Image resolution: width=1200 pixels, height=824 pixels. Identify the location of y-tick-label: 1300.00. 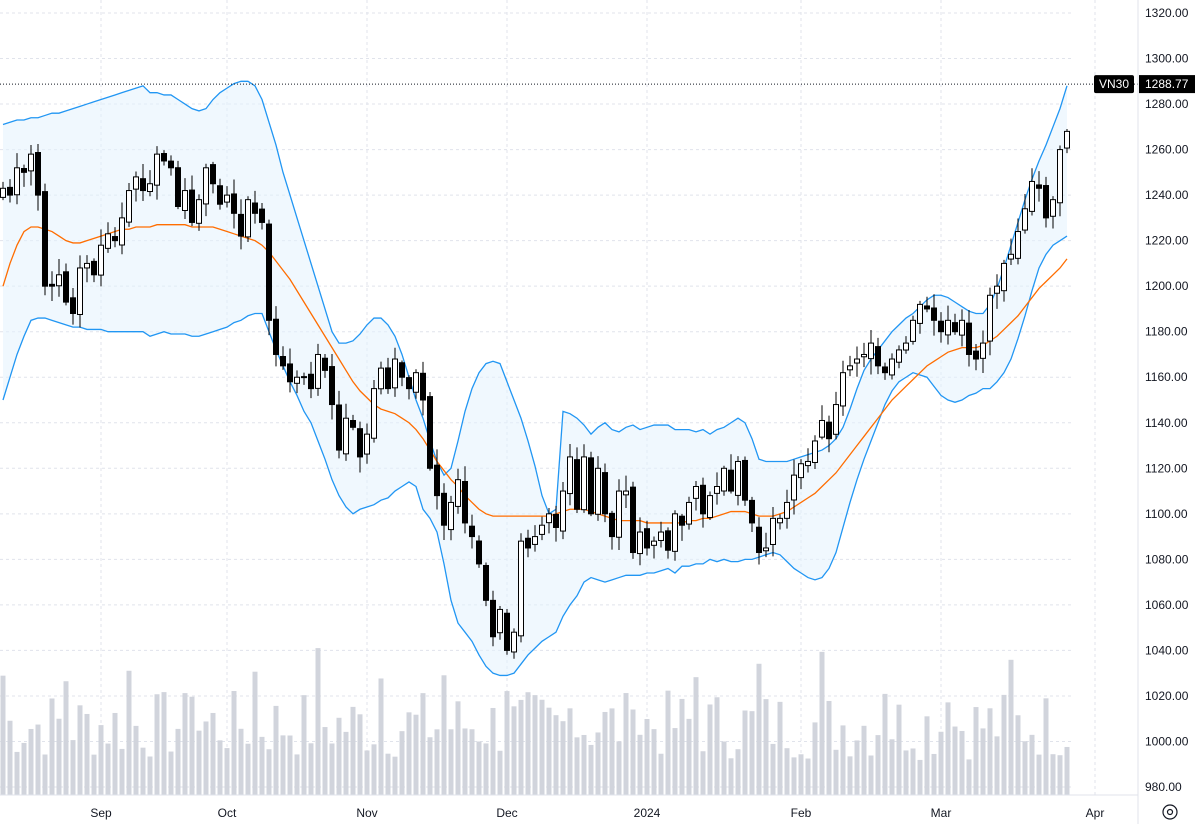
(1167, 59).